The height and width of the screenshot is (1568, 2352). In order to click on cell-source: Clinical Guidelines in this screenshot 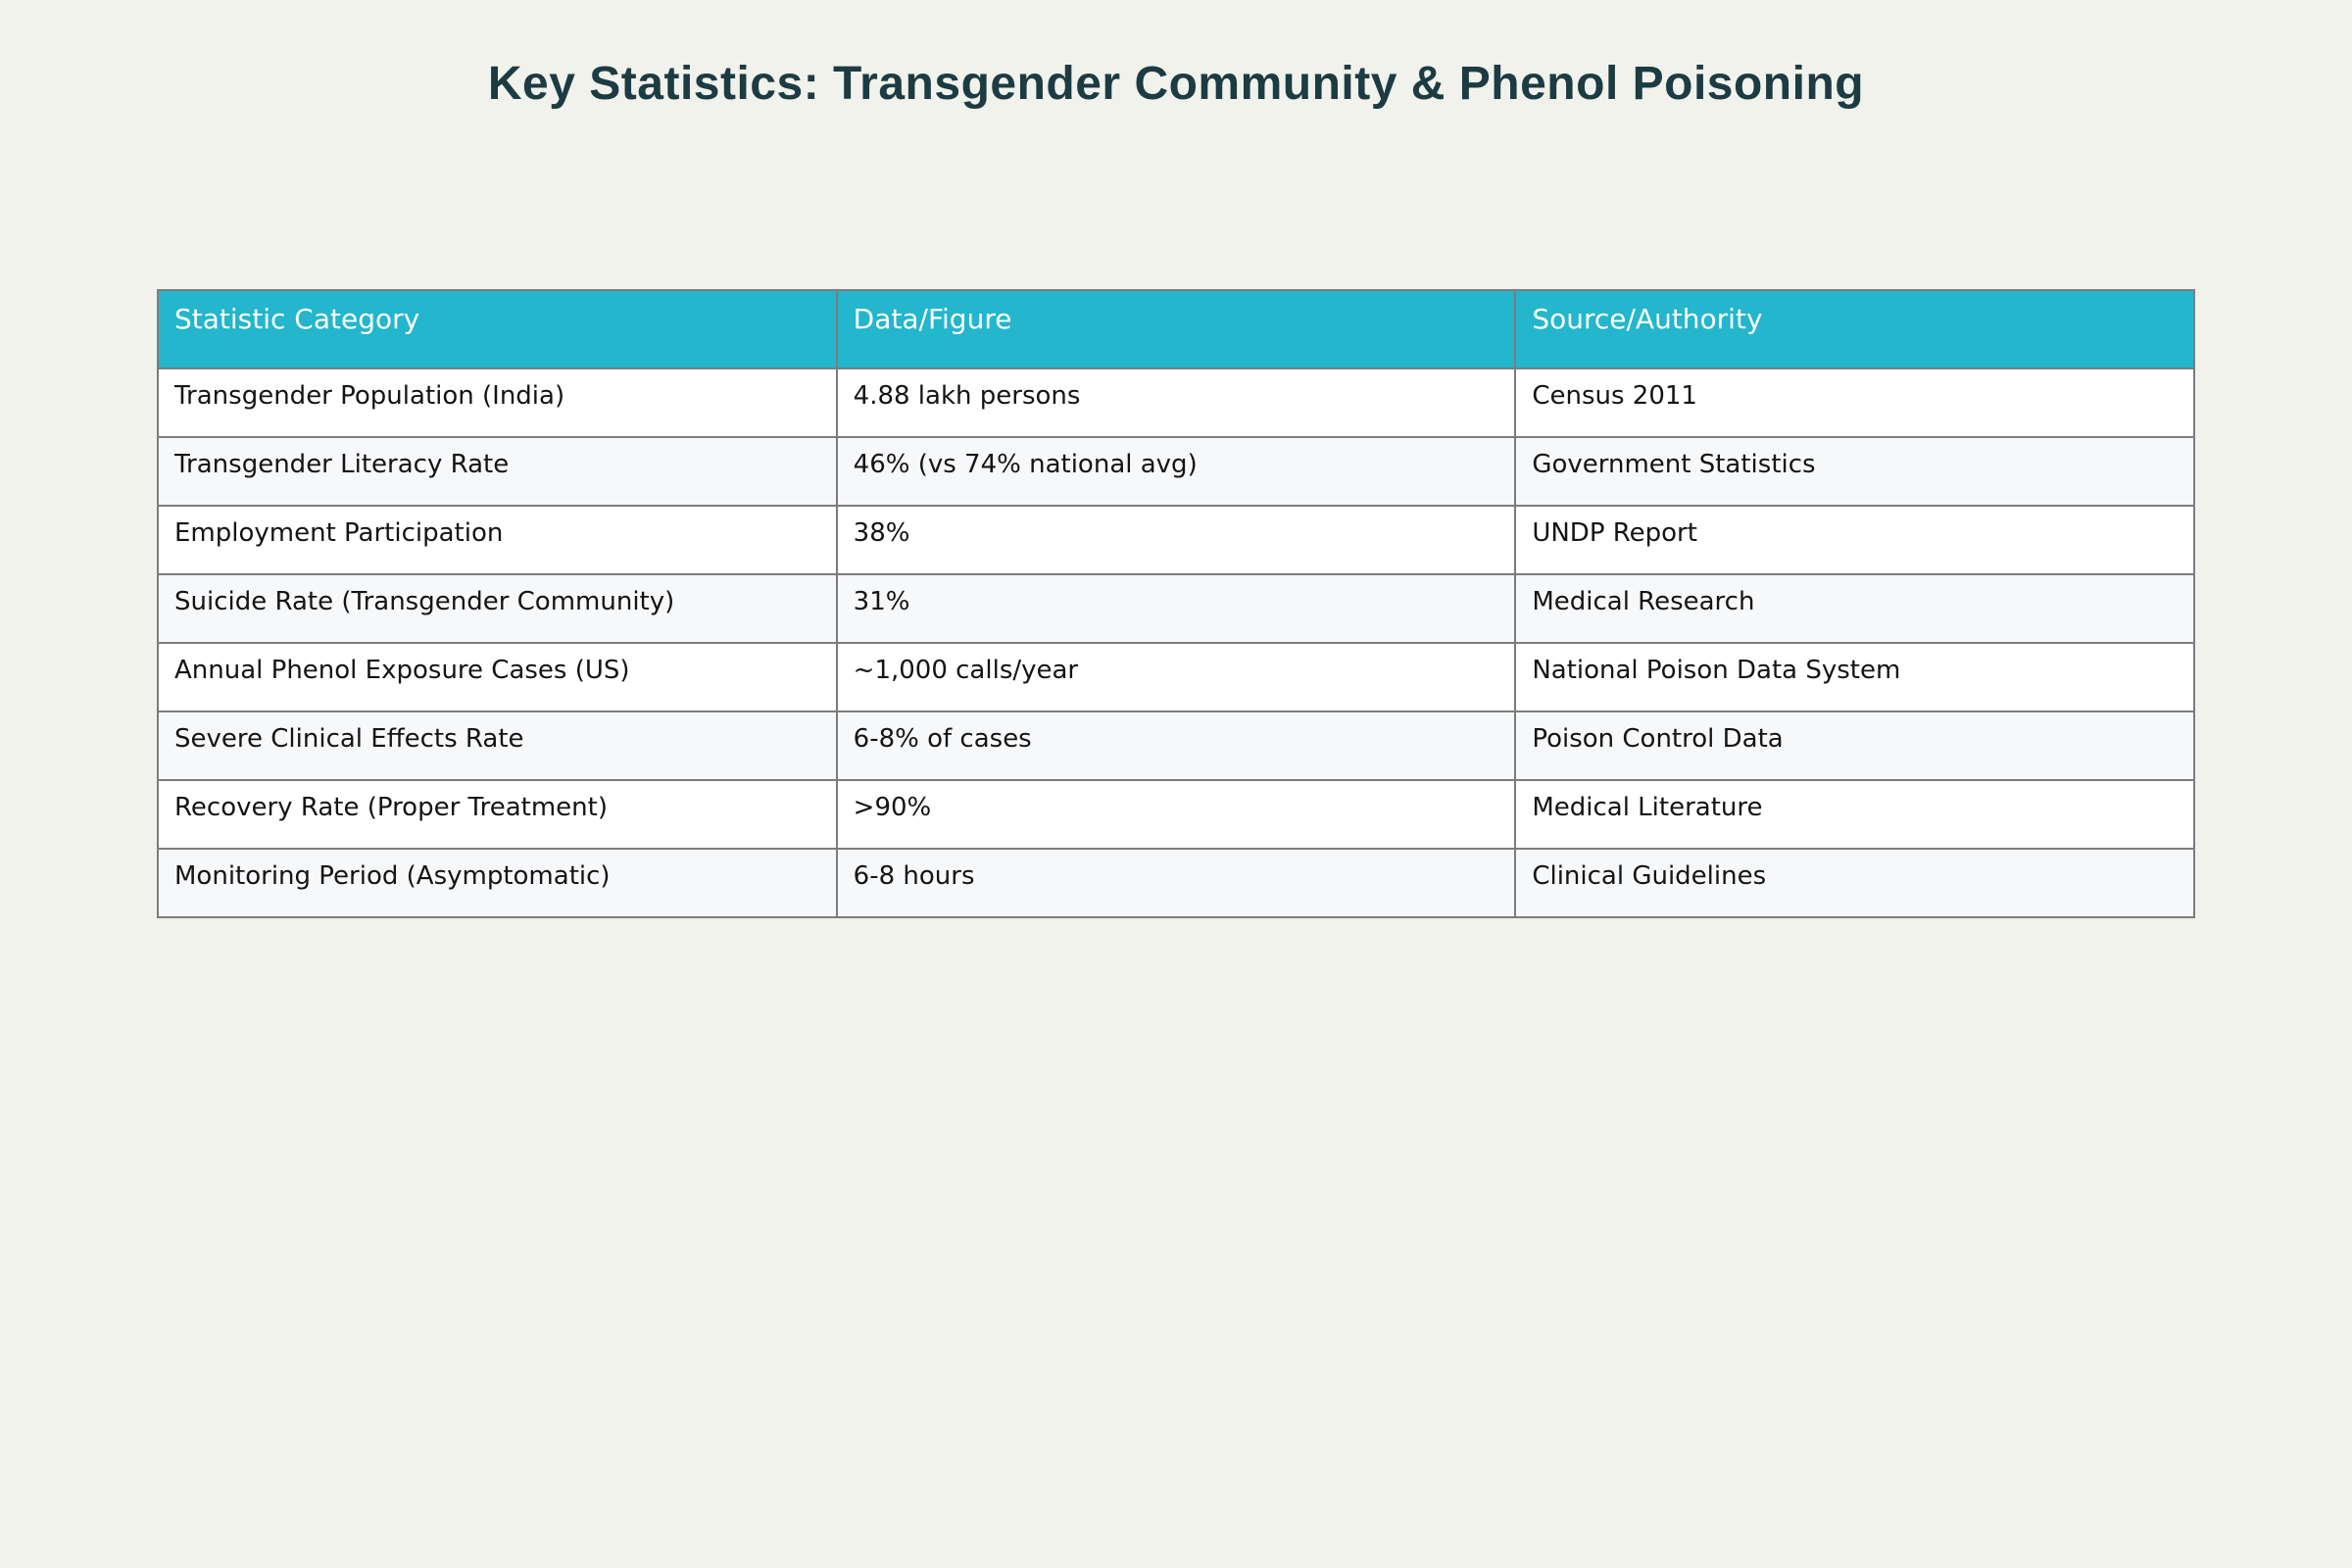, I will do `click(1854, 883)`.